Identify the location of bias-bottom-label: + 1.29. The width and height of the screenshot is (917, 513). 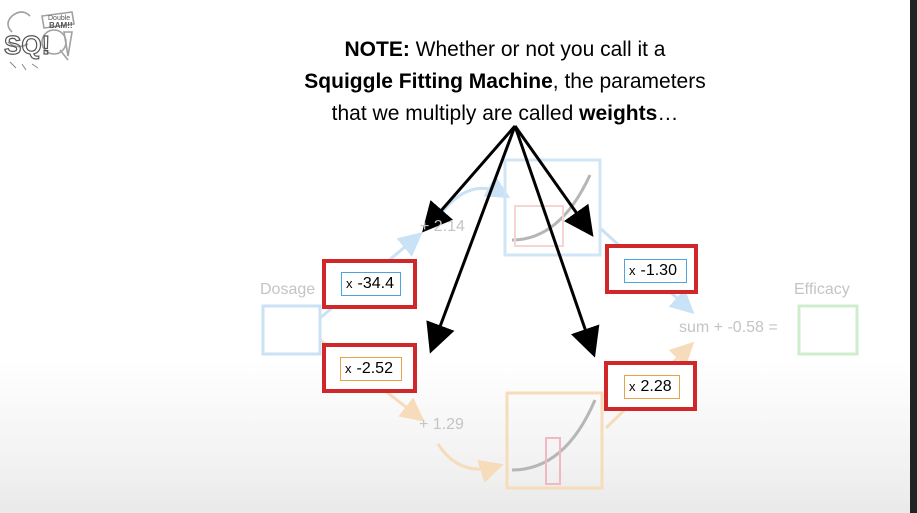
(441, 424).